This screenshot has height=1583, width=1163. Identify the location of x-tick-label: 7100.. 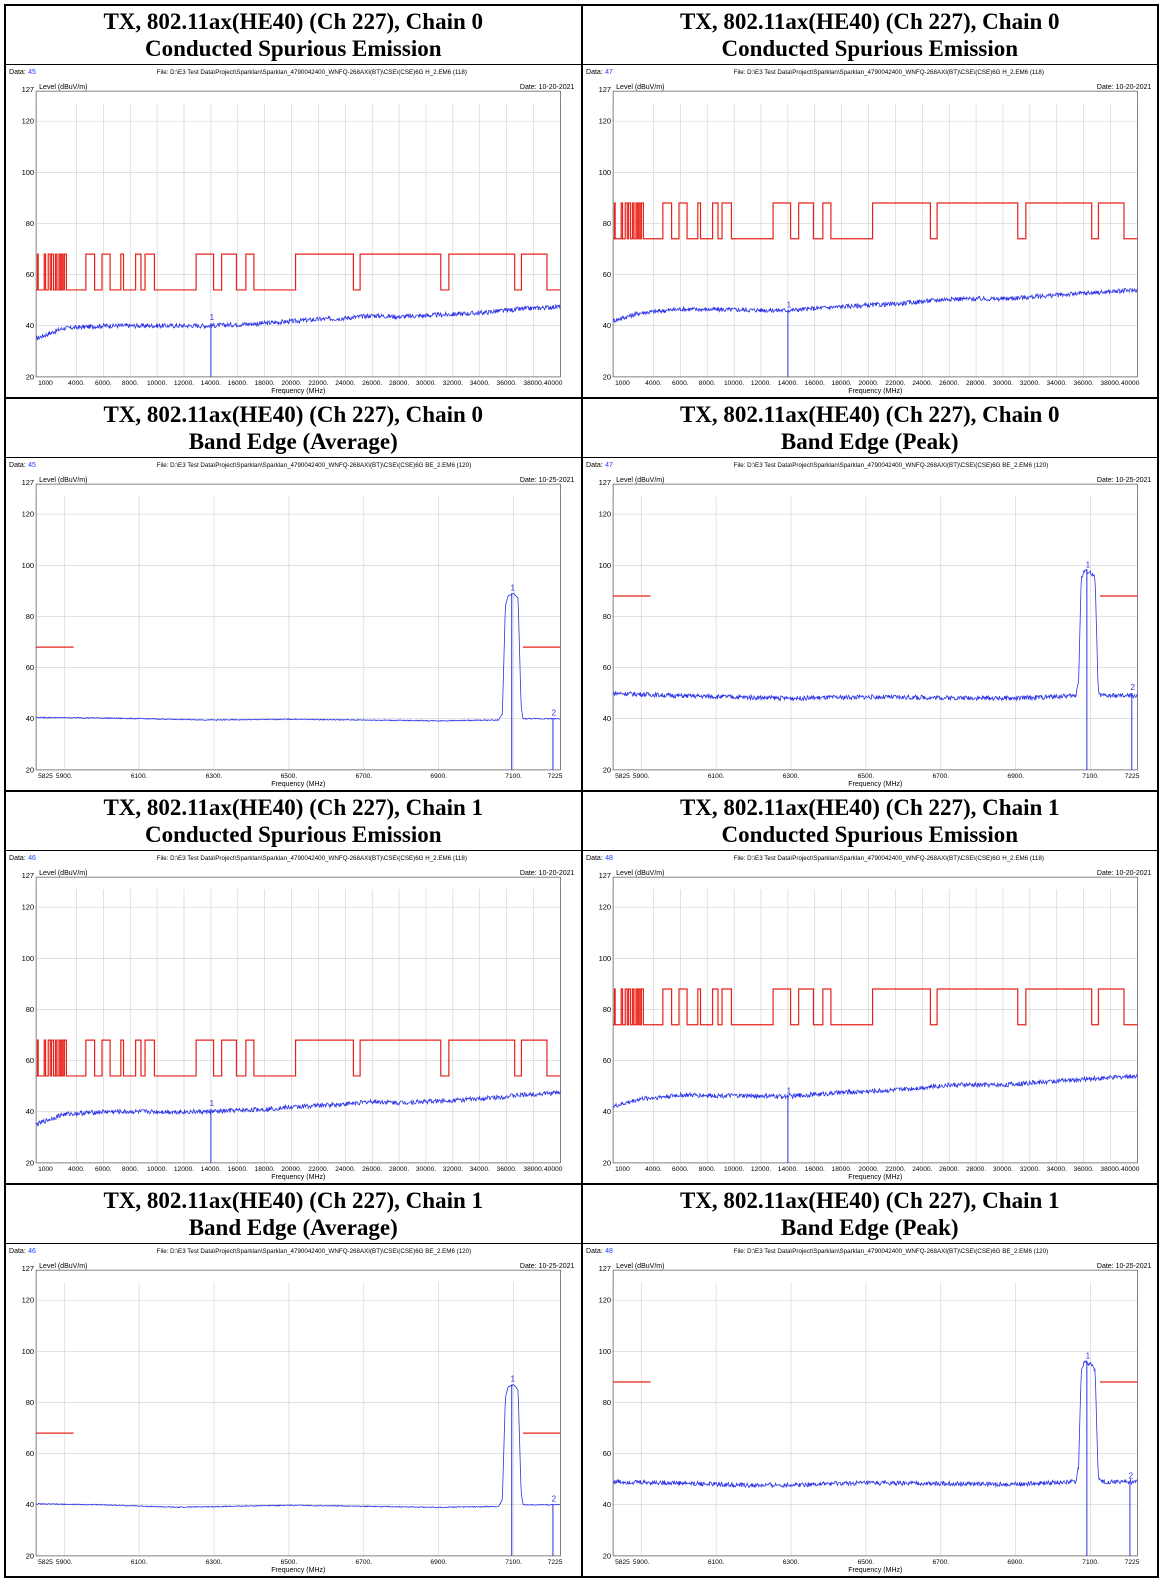
(1090, 1562).